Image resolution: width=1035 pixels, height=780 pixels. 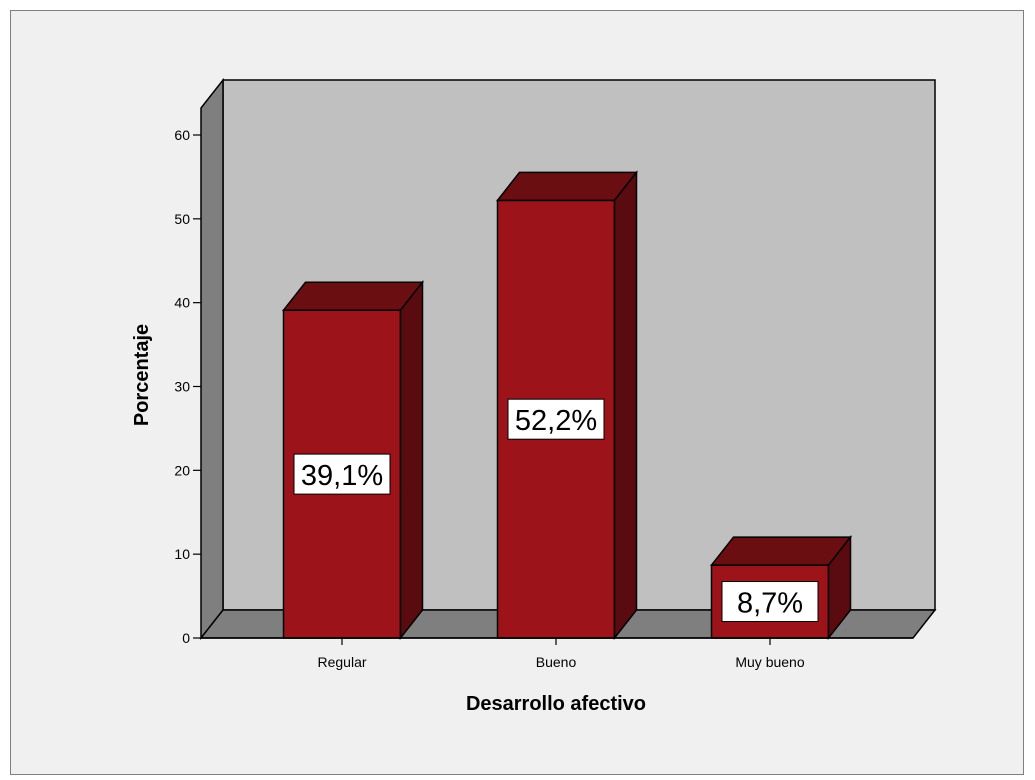 What do you see at coordinates (142, 375) in the screenshot?
I see `y-axis-title: Porcentaje` at bounding box center [142, 375].